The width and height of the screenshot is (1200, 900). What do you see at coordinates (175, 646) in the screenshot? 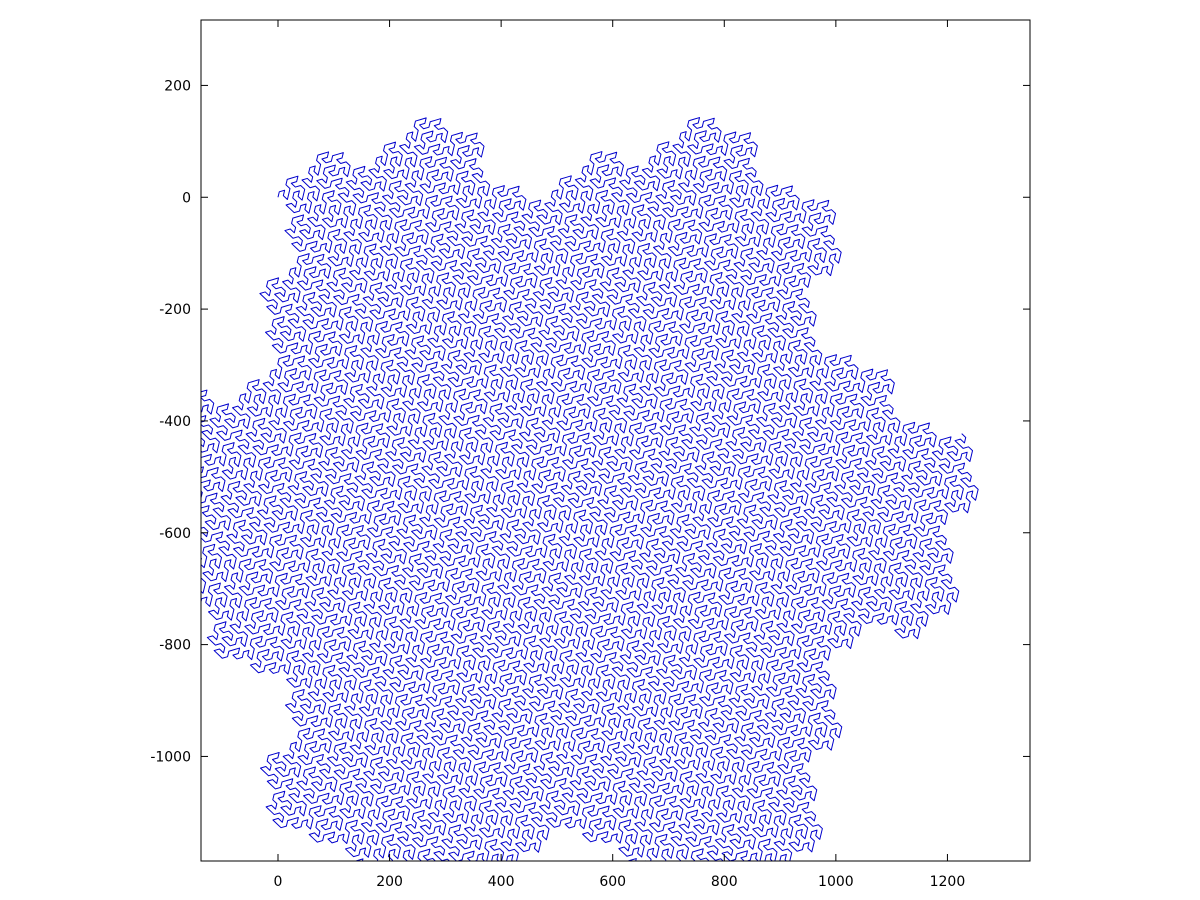
I see `y-tick-label: -800` at bounding box center [175, 646].